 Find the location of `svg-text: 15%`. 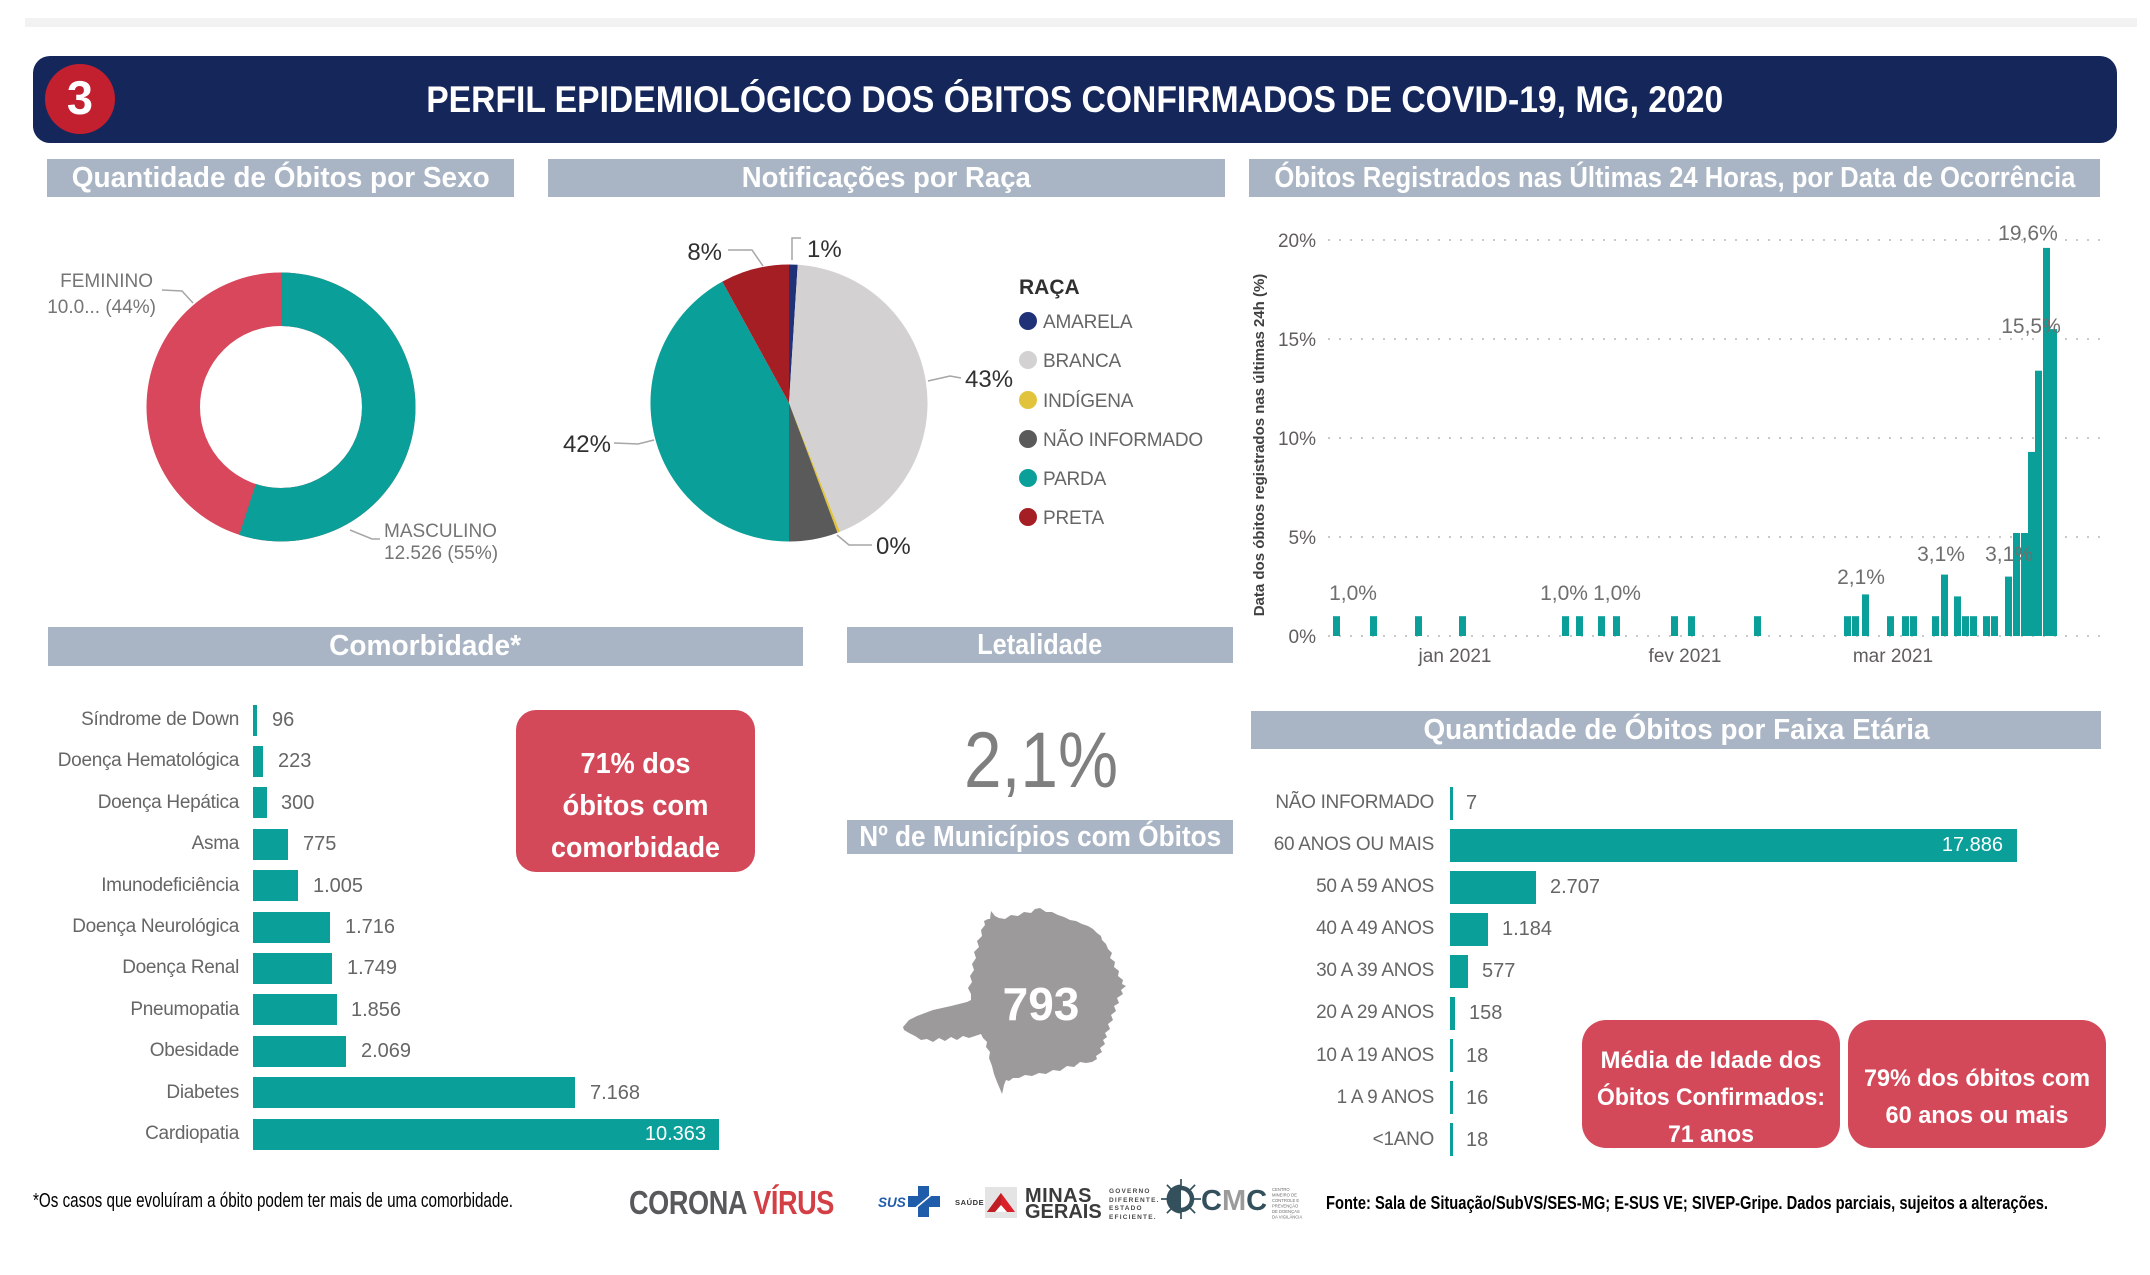

svg-text: 15% is located at coordinates (1297, 340).